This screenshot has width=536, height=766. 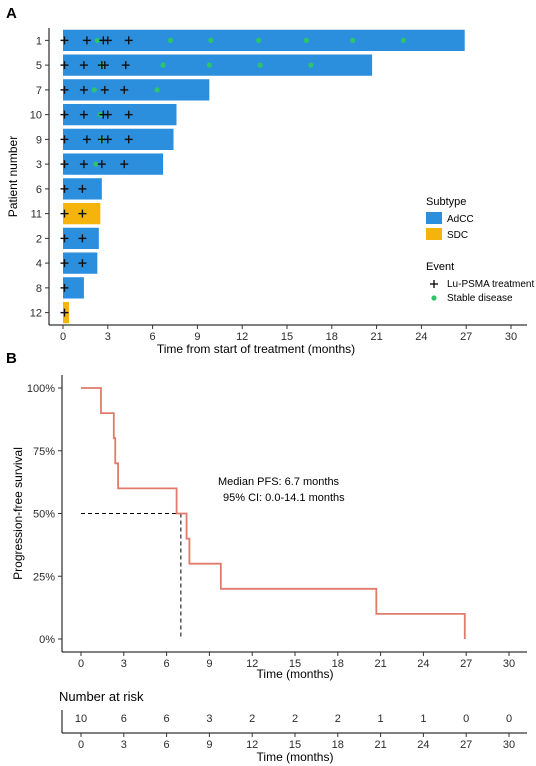 What do you see at coordinates (480, 298) in the screenshot?
I see `legend-label-stable: Stable disease` at bounding box center [480, 298].